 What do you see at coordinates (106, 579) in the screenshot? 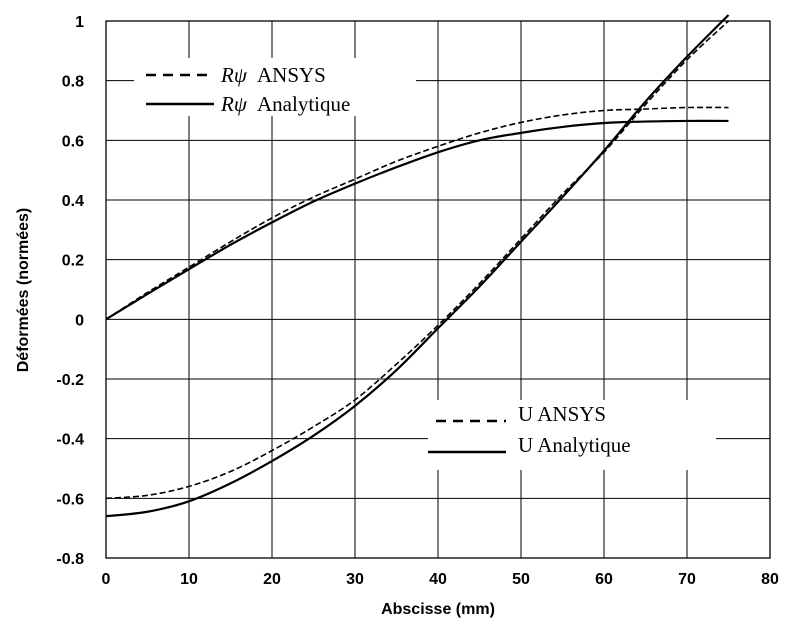
I see `x-tick-label: 0` at bounding box center [106, 579].